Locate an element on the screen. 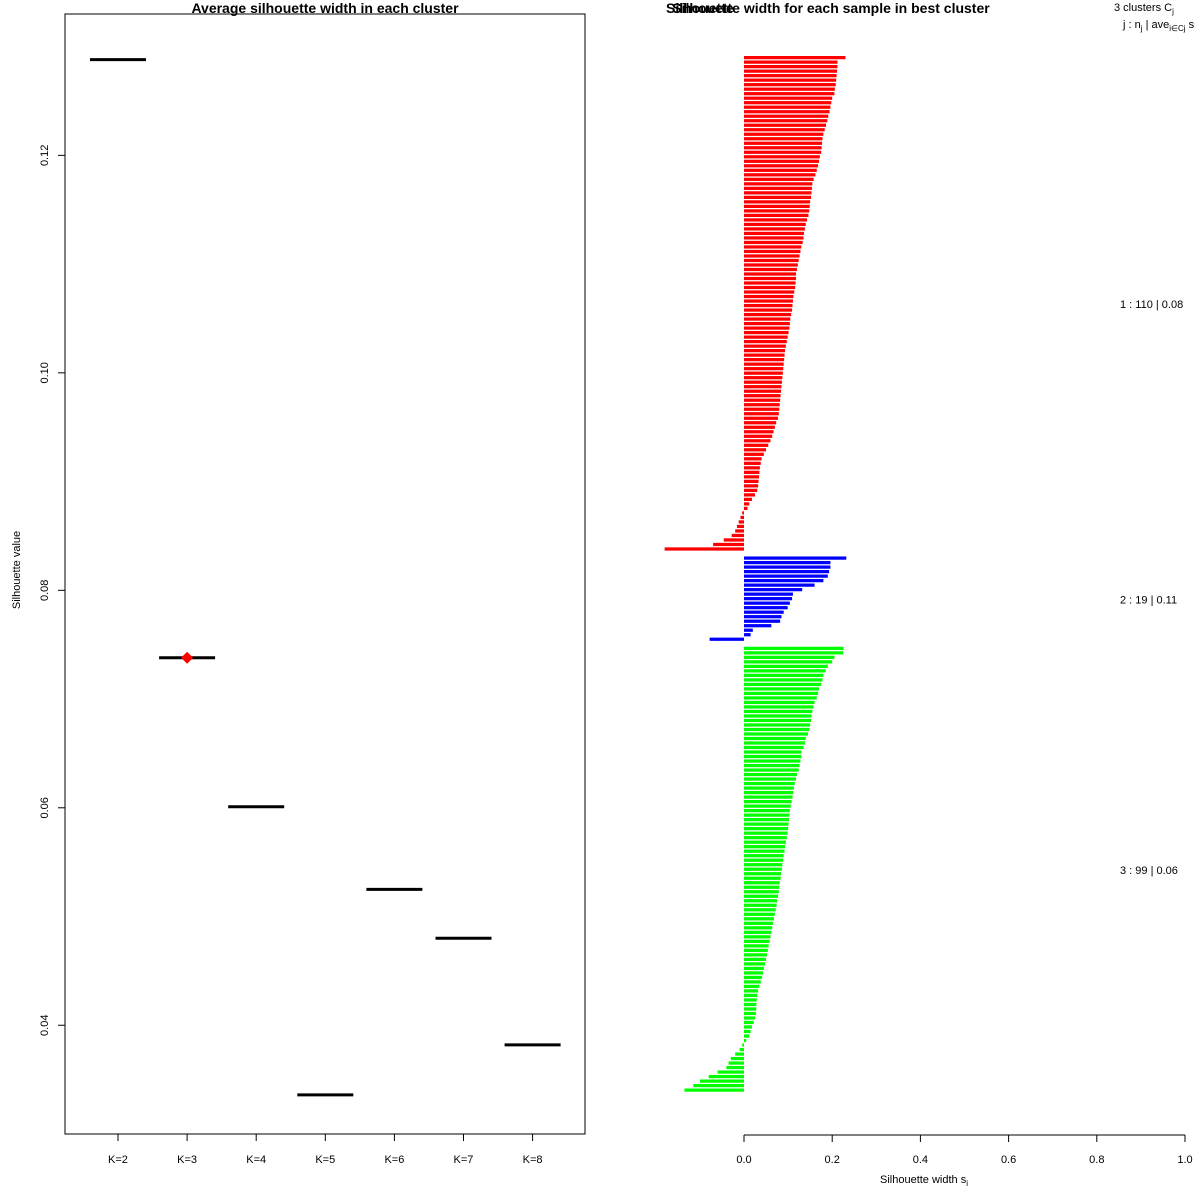  left-x-tick-label: K=6 is located at coordinates (394, 1160).